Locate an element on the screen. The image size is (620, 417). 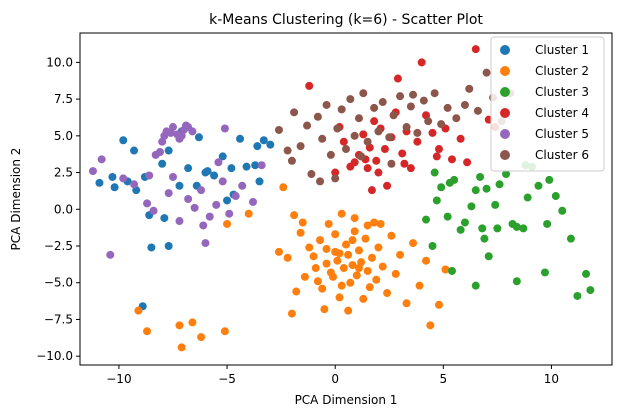
legend-label-cluster-6: Cluster 6 is located at coordinates (562, 155).